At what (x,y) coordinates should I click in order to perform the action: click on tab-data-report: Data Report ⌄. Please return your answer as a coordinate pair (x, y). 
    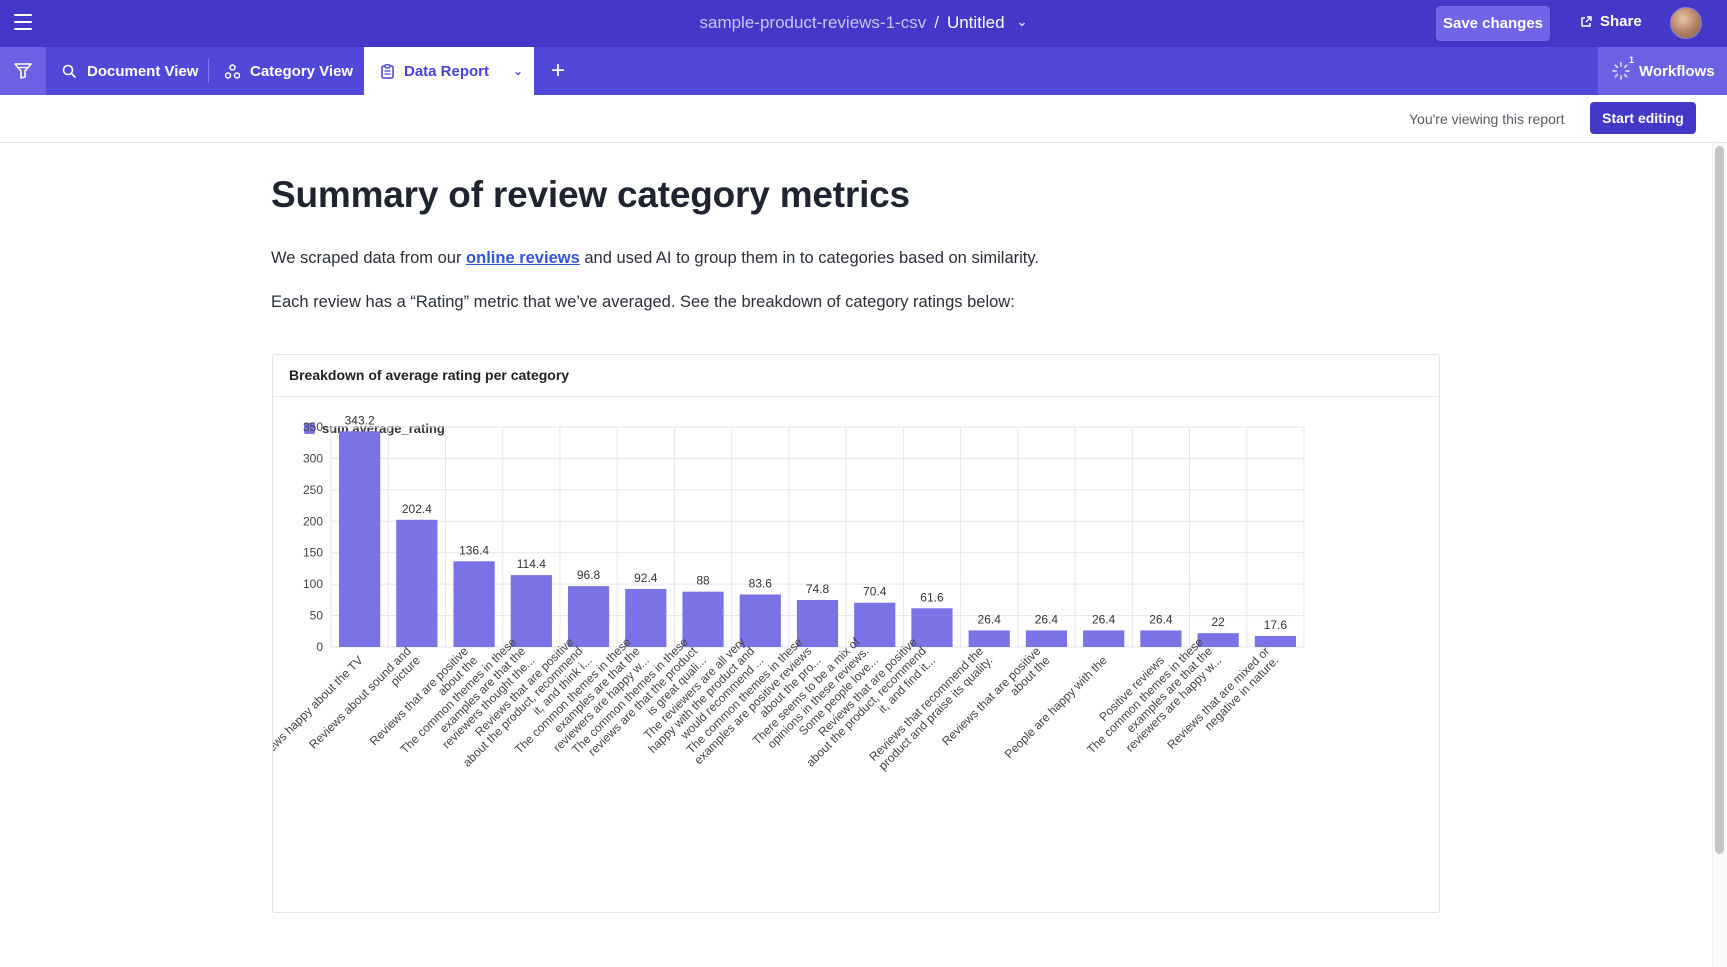
    Looking at the image, I should click on (449, 71).